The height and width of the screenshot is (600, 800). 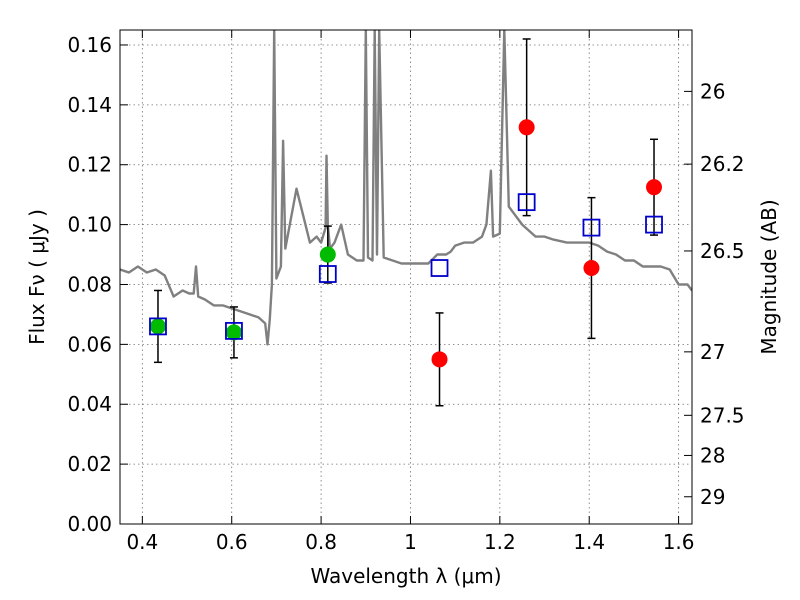 I want to click on y2-tick-label: 26, so click(x=712, y=91).